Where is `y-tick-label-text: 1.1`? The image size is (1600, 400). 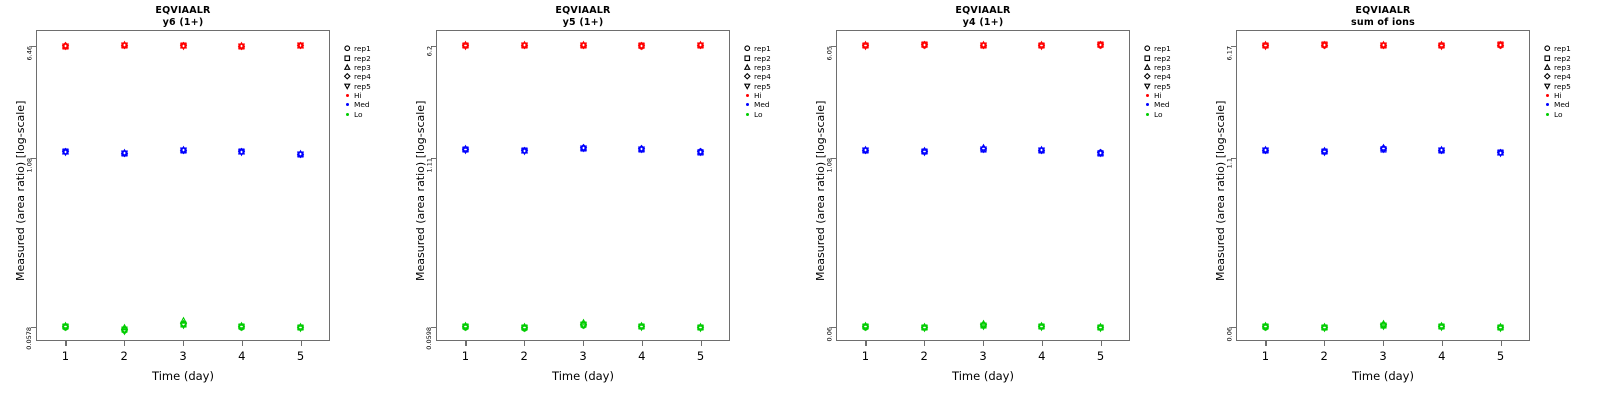
y-tick-label-text: 1.1 is located at coordinates (1229, 162).